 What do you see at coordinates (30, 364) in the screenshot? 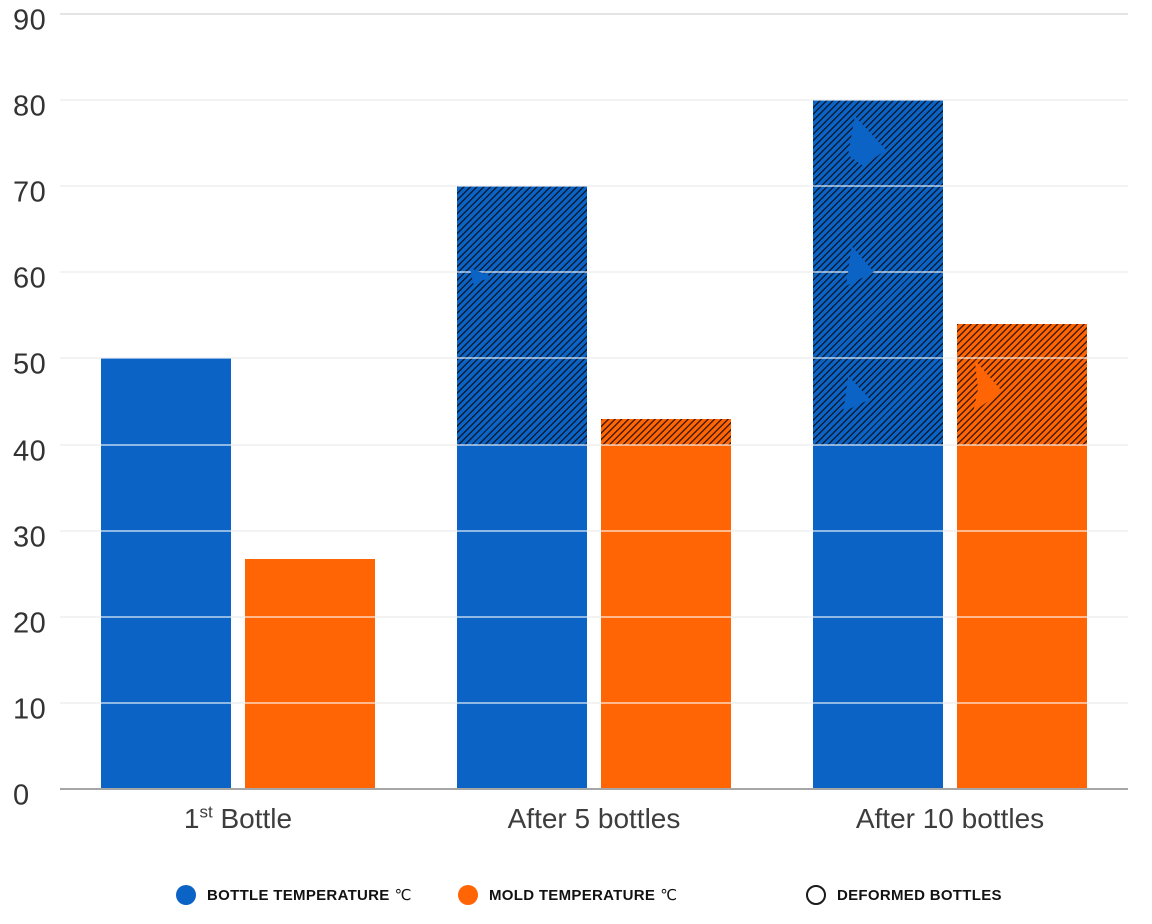
I see `y-tick-label: 50` at bounding box center [30, 364].